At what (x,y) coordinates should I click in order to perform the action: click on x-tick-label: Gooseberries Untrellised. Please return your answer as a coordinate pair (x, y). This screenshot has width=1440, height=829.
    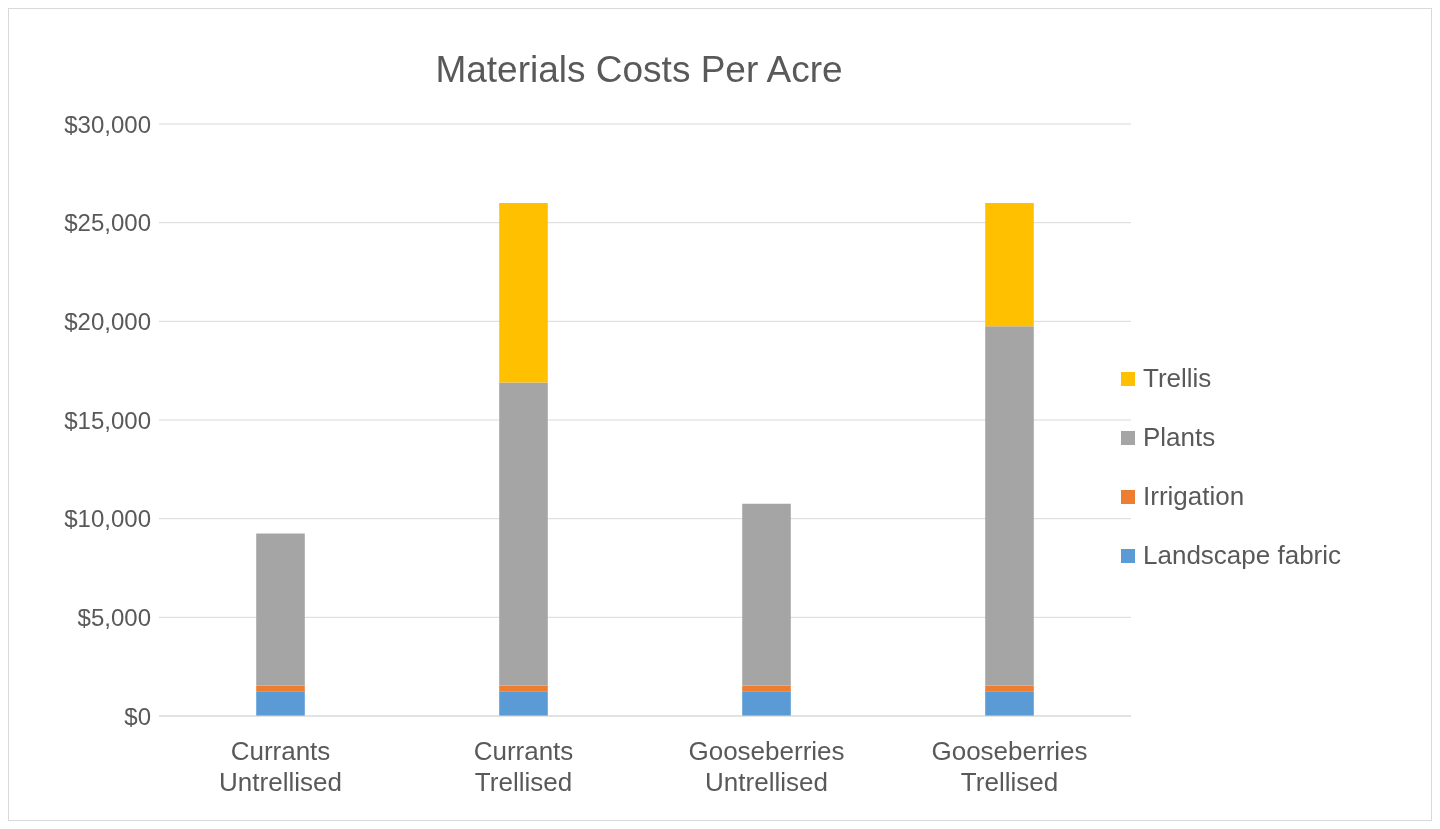
    Looking at the image, I should click on (766, 766).